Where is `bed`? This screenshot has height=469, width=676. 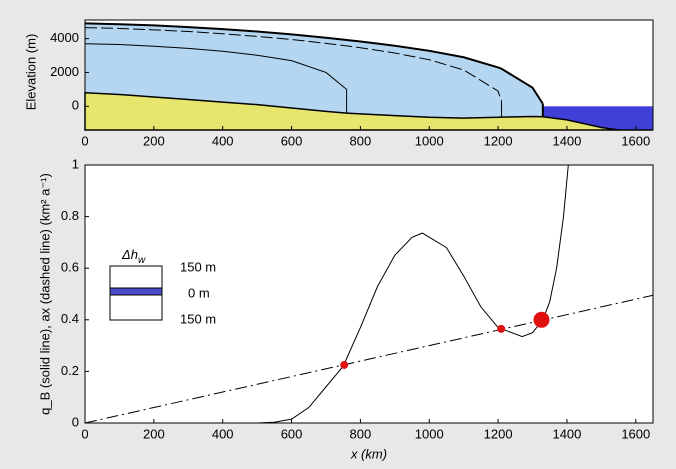
bed is located at coordinates (368, 111).